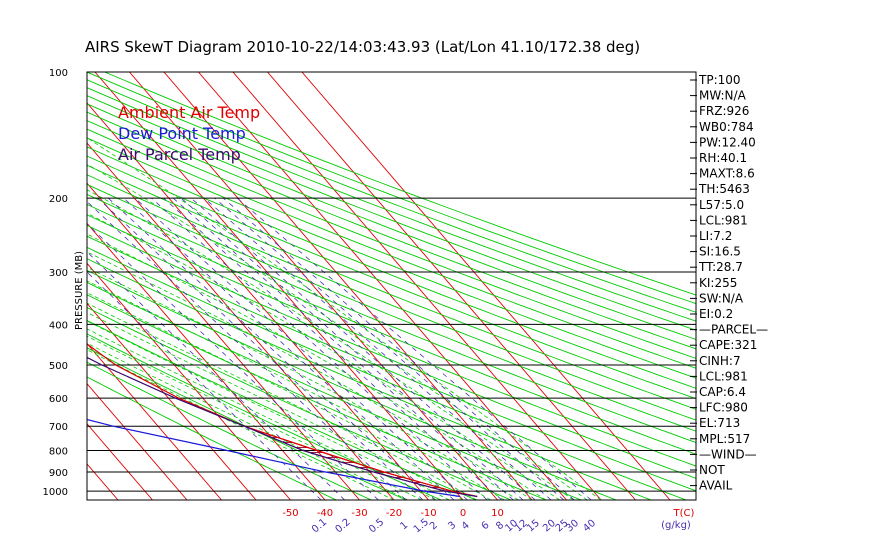  Describe the element at coordinates (325, 513) in the screenshot. I see `bottom-tick-label: -40` at that location.